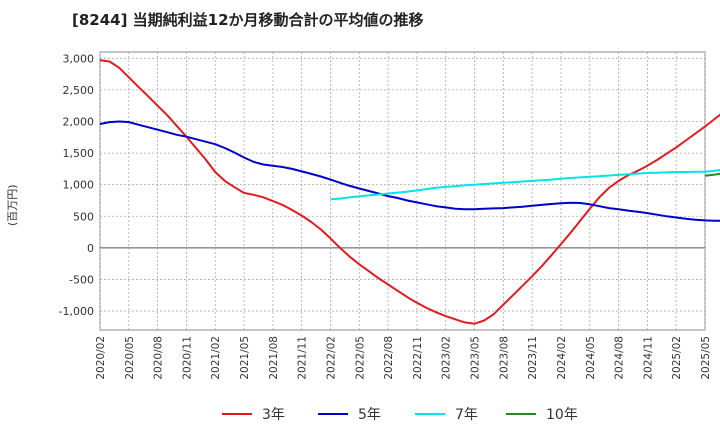  What do you see at coordinates (130, 358) in the screenshot?
I see `x-tick-label: 2020/05` at bounding box center [130, 358].